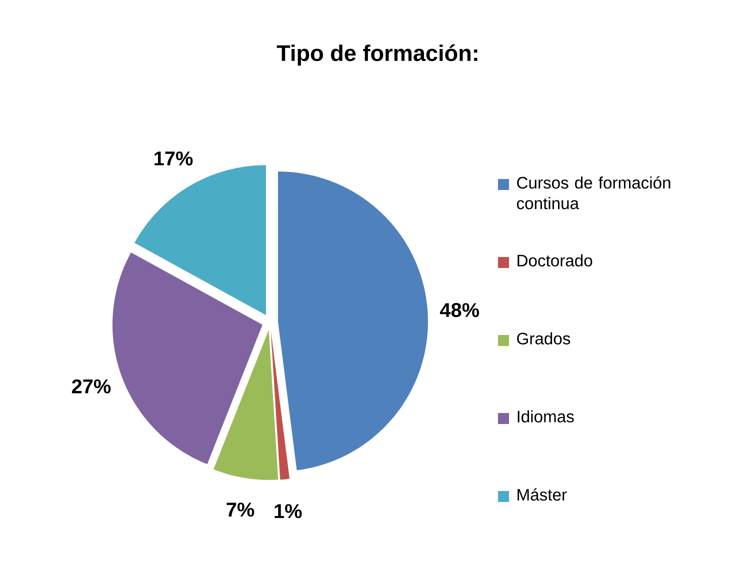 The image size is (731, 567). What do you see at coordinates (91, 386) in the screenshot?
I see `data-label: 27%` at bounding box center [91, 386].